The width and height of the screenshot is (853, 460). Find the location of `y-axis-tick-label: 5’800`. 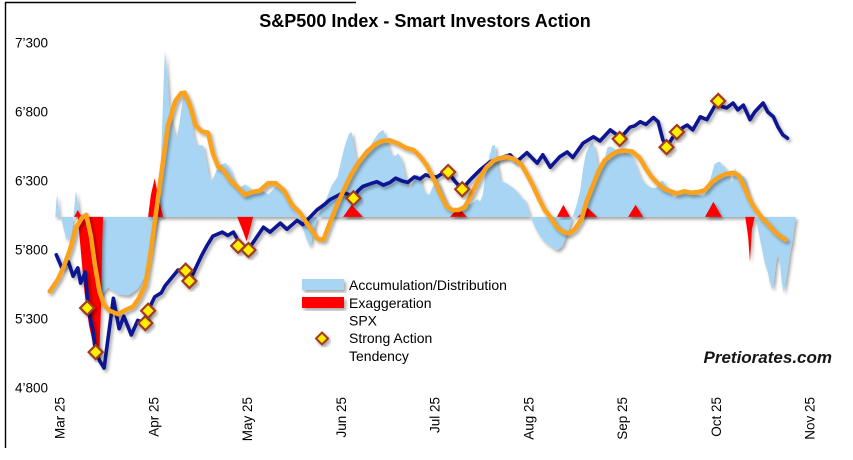

y-axis-tick-label: 5’800 is located at coordinates (31, 250).